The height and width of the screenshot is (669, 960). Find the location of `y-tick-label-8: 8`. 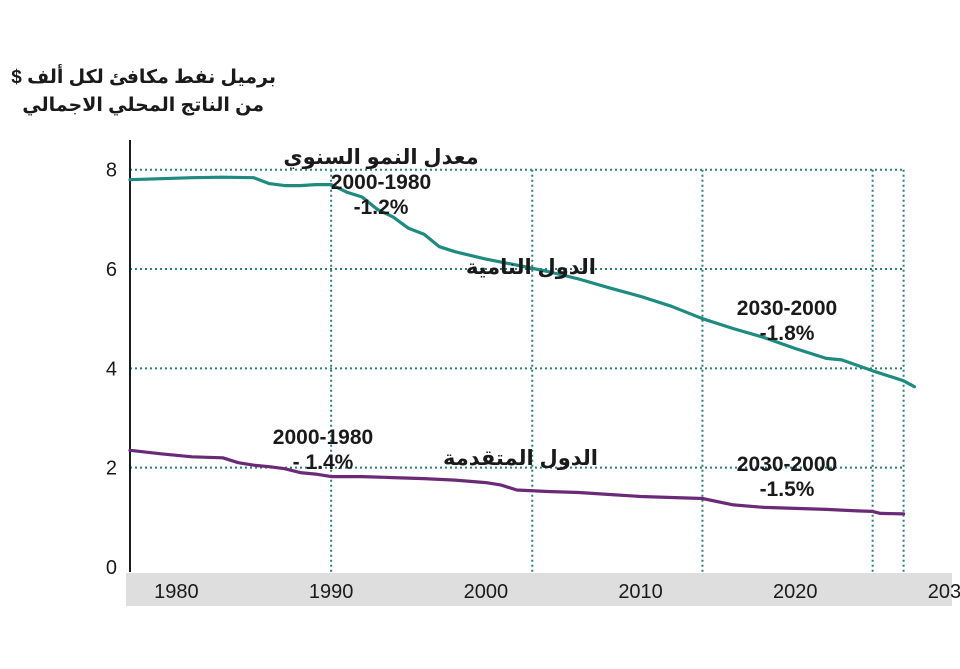

y-tick-label-8: 8 is located at coordinates (111, 171).